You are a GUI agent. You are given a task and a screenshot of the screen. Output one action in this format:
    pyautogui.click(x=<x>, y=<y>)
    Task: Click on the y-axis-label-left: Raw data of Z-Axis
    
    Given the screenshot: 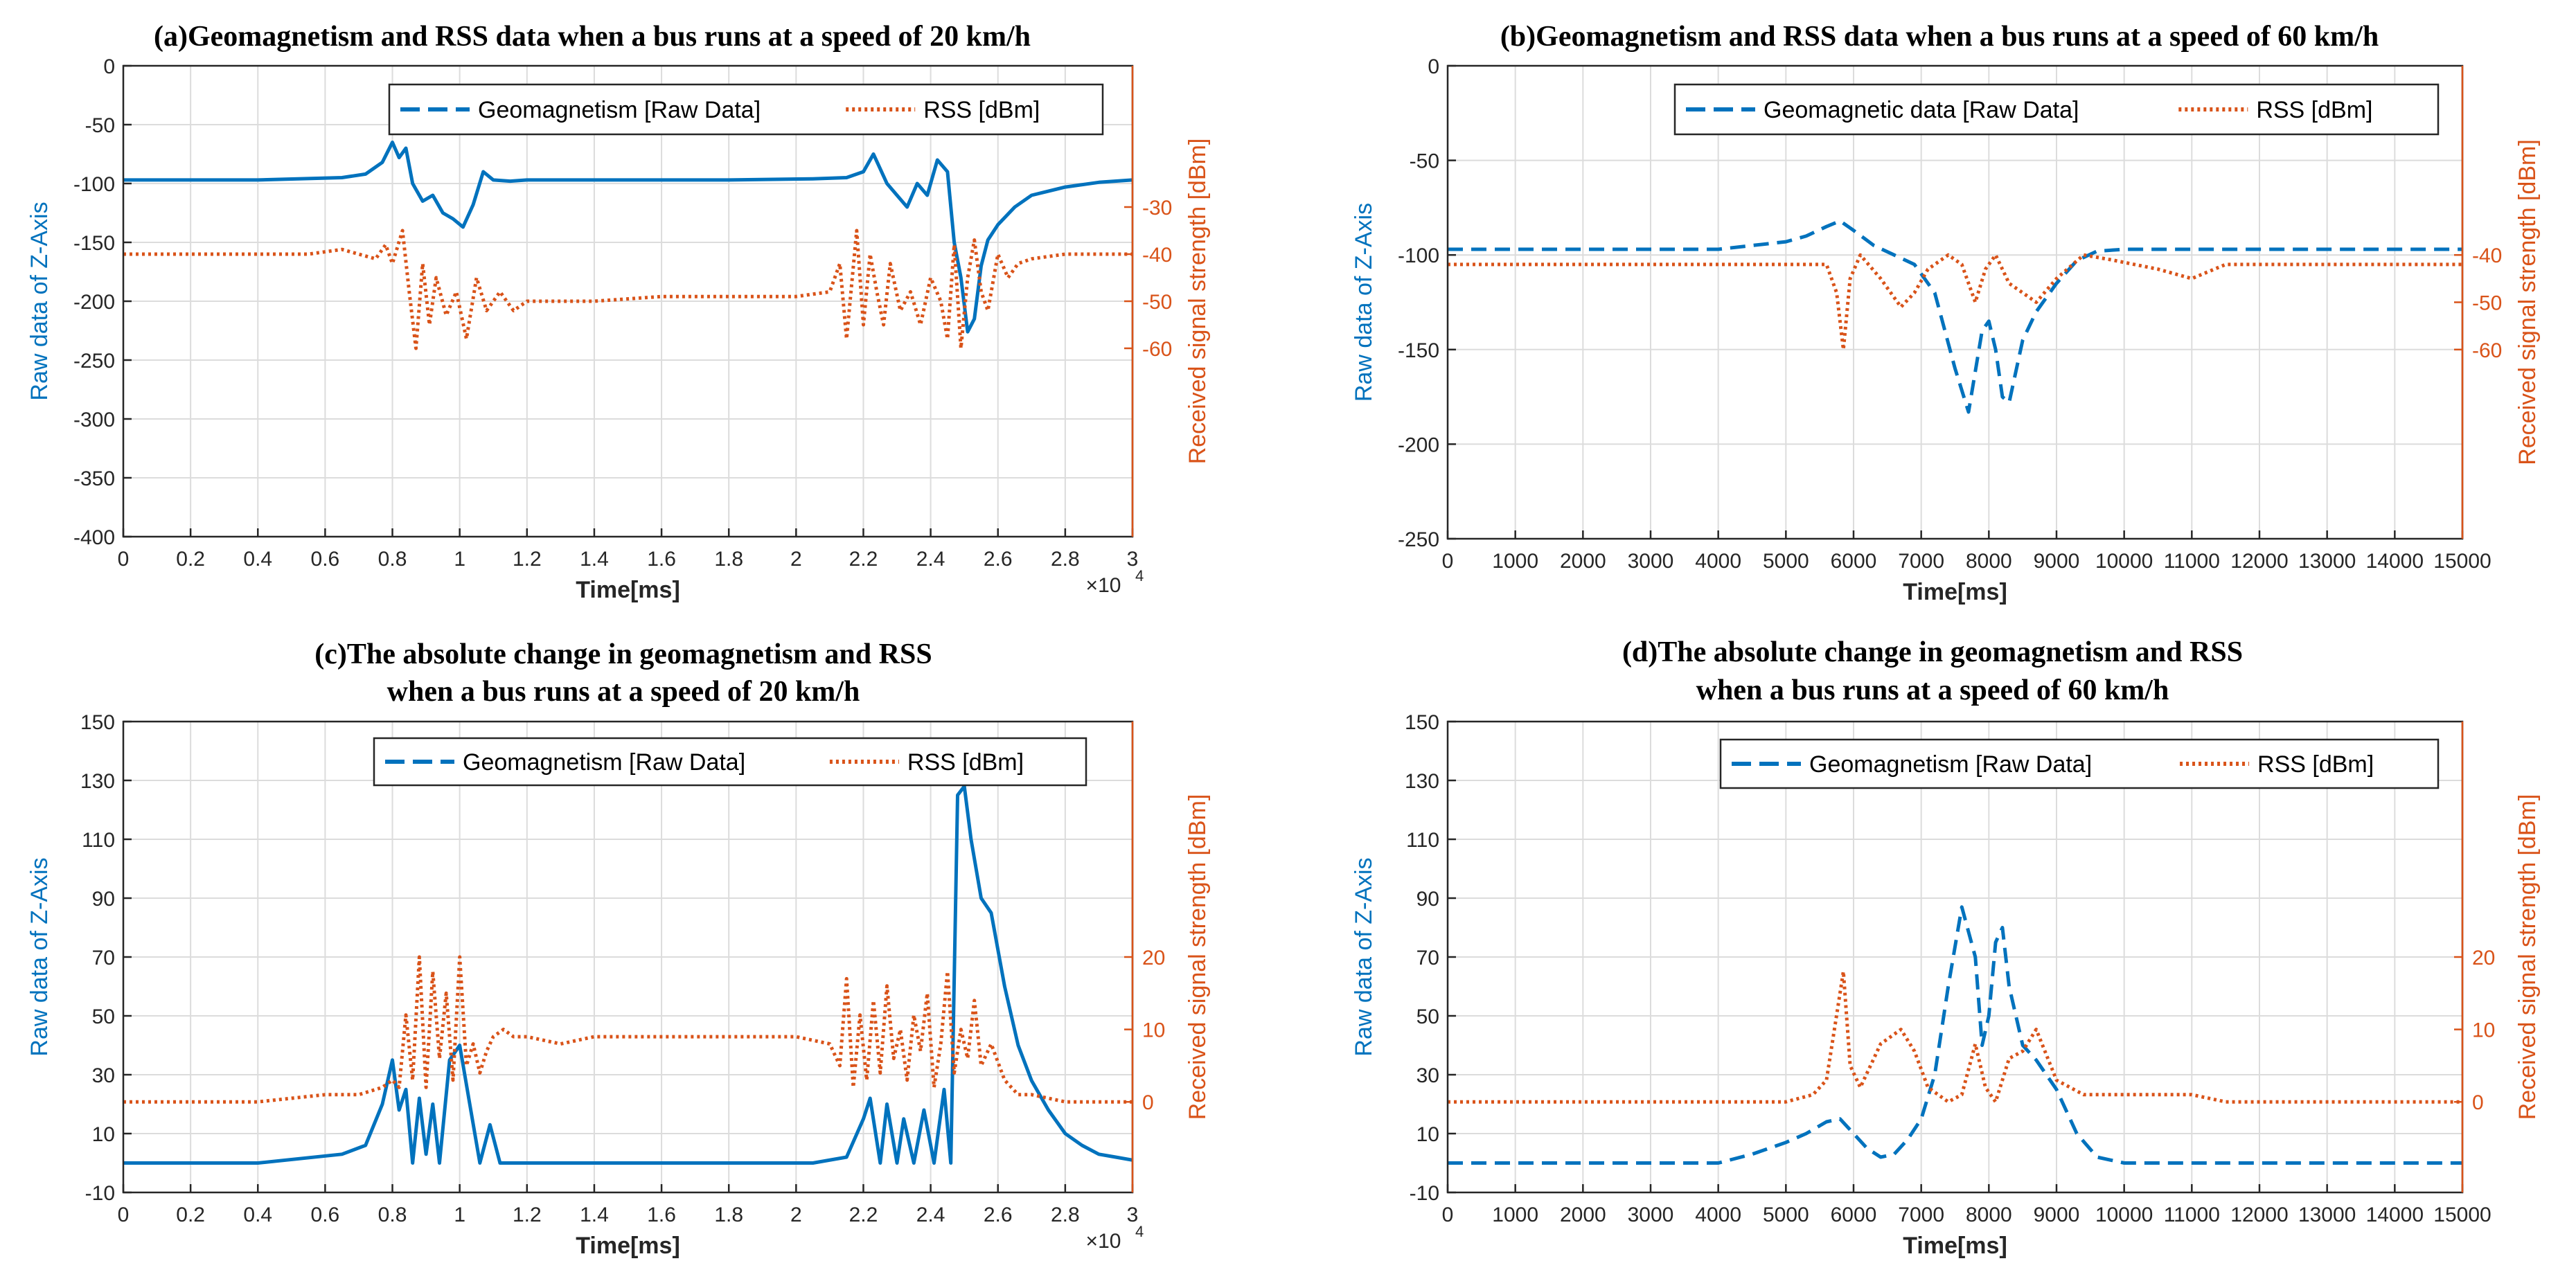 What is the action you would take?
    pyautogui.click(x=39, y=956)
    